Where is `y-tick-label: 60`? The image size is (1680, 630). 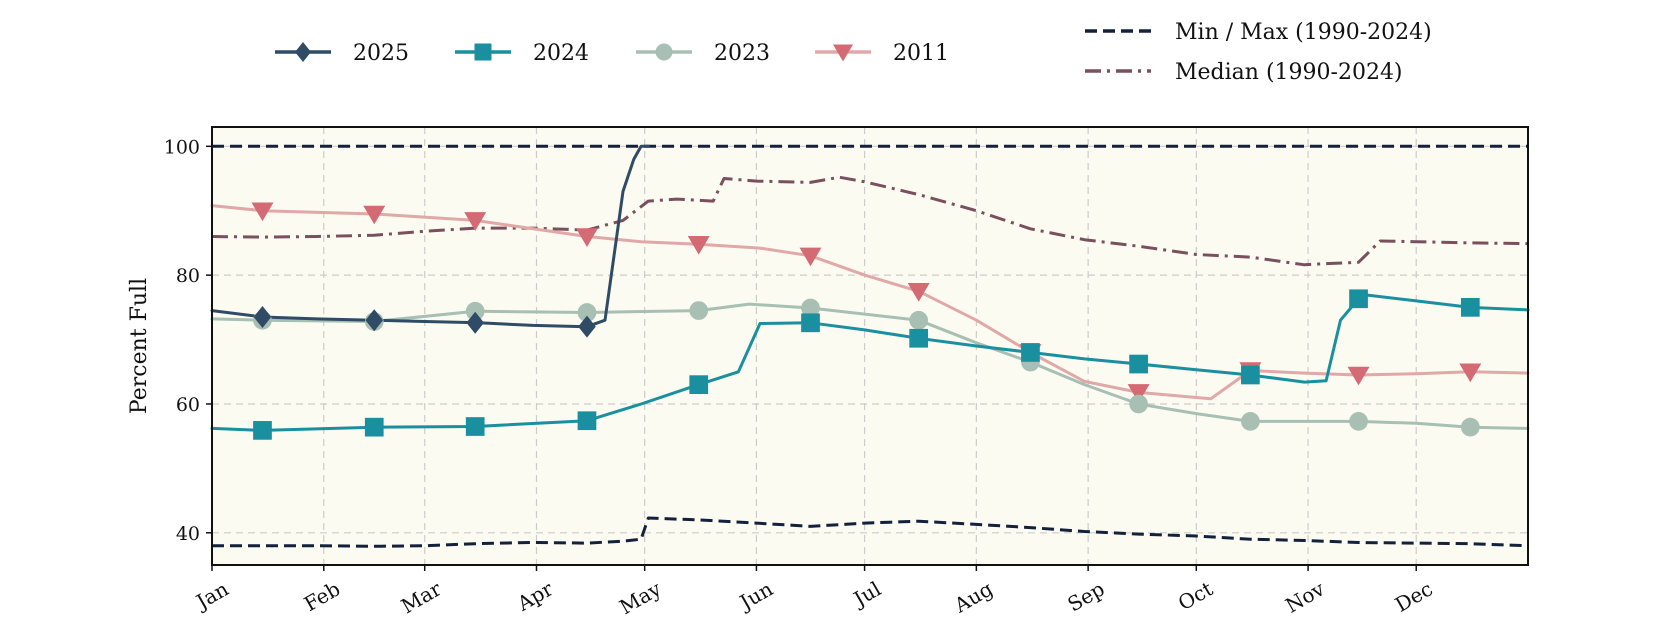
y-tick-label: 60 is located at coordinates (188, 405).